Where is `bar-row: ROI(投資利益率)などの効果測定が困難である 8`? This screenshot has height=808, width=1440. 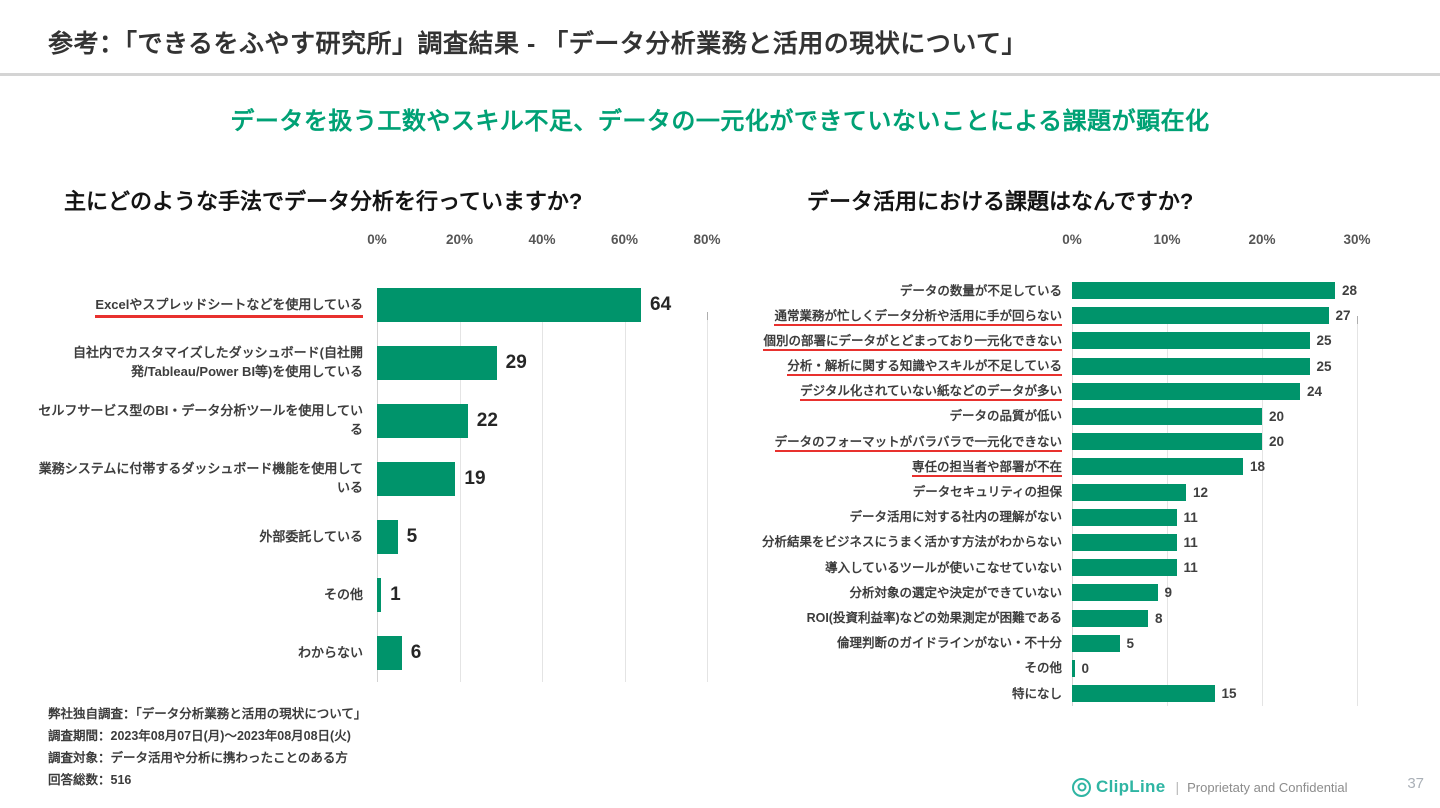
bar-row: ROI(投資利益率)などの効果測定が困難である 8 is located at coordinates (1052, 617).